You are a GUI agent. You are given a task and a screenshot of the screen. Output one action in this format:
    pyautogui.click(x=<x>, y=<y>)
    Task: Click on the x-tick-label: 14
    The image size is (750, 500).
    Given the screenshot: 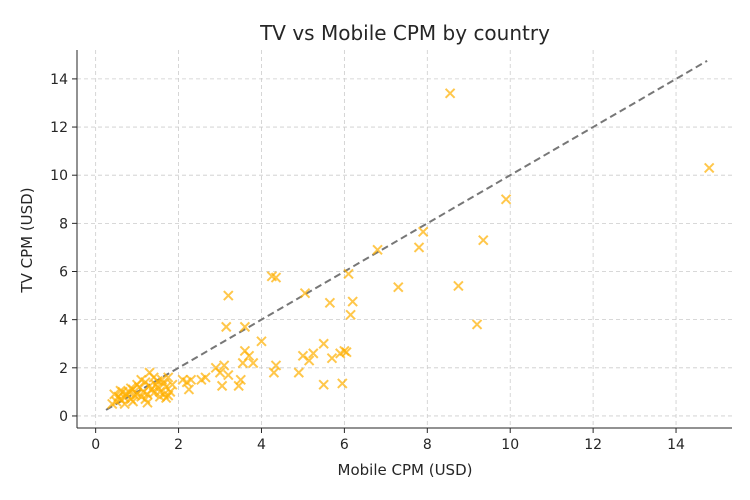 What is the action you would take?
    pyautogui.click(x=676, y=445)
    